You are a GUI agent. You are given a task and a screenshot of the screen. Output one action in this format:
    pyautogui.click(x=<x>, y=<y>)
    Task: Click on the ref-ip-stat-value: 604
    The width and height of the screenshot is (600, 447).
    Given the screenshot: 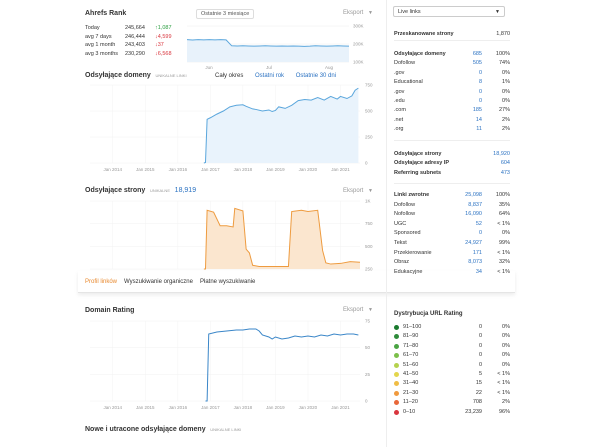 What is the action you would take?
    pyautogui.click(x=505, y=163)
    